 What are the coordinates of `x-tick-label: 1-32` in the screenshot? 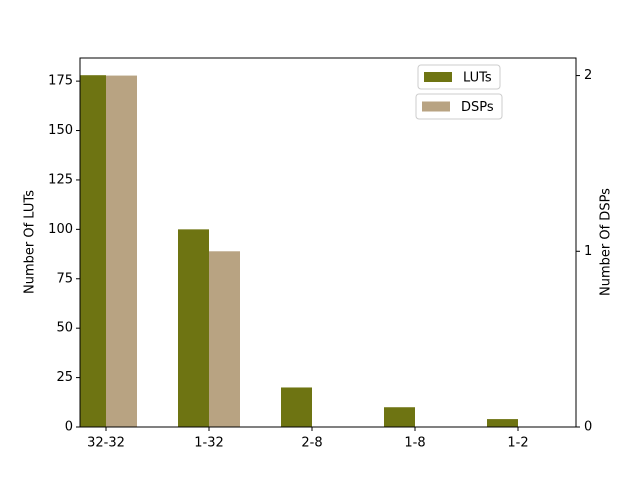 It's located at (209, 443).